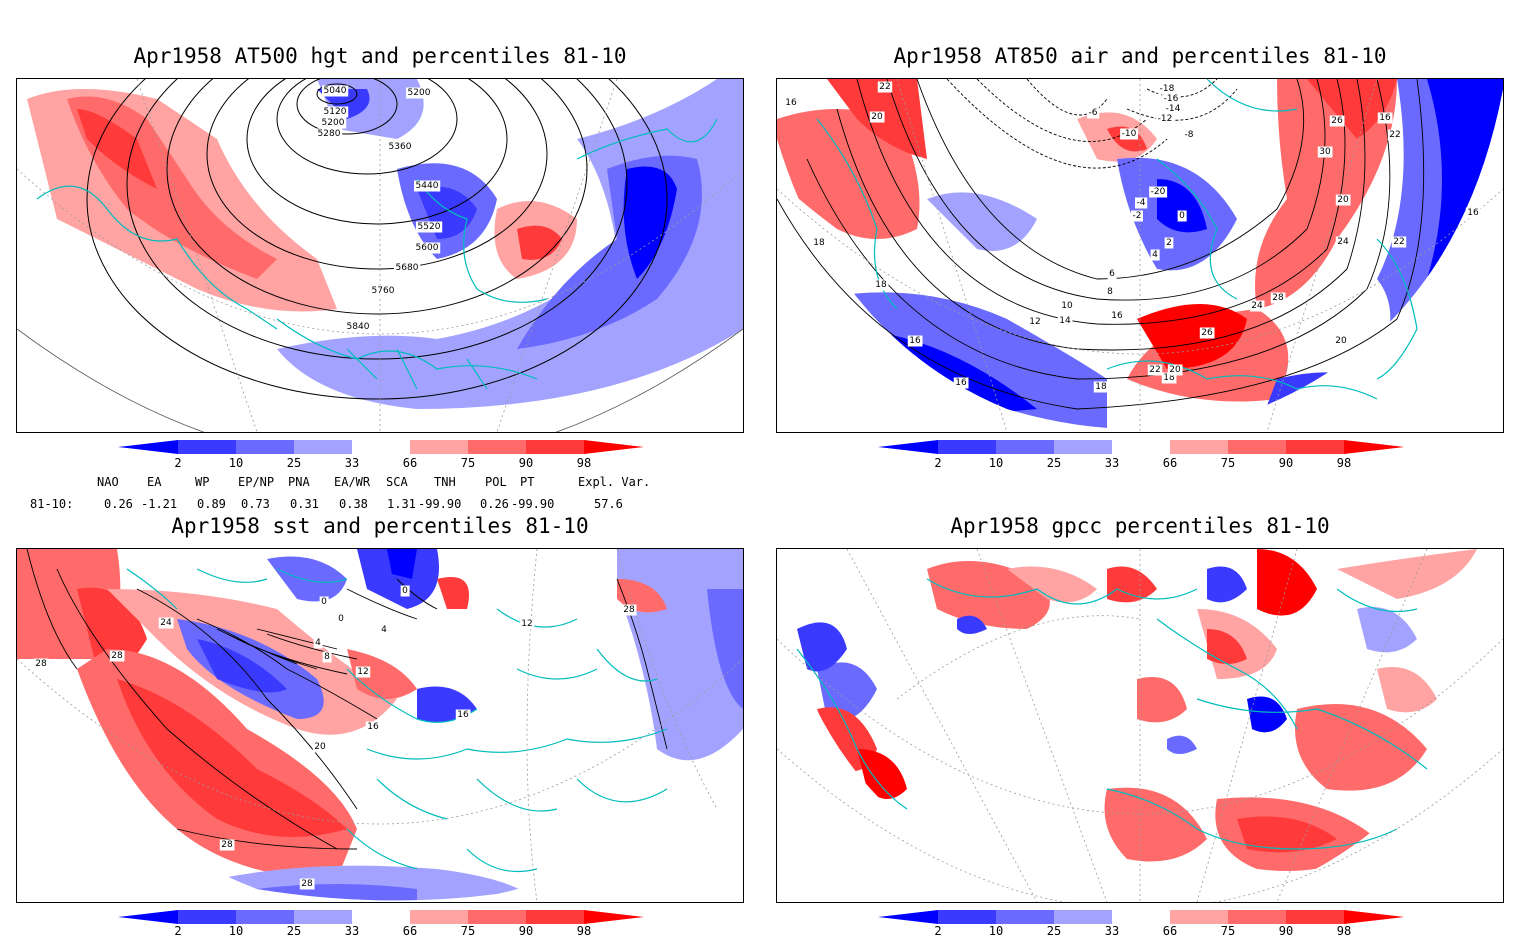  Describe the element at coordinates (236, 463) in the screenshot. I see `colorbar-tick: 10` at that location.